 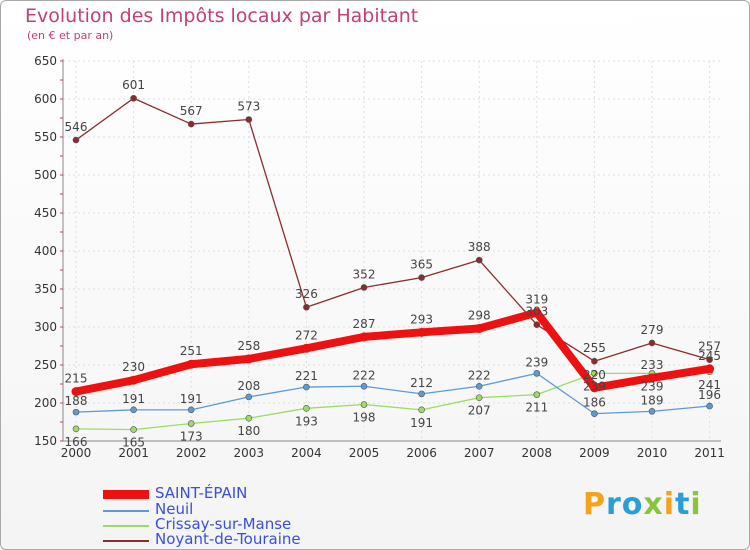 What do you see at coordinates (248, 431) in the screenshot?
I see `data-label: 180` at bounding box center [248, 431].